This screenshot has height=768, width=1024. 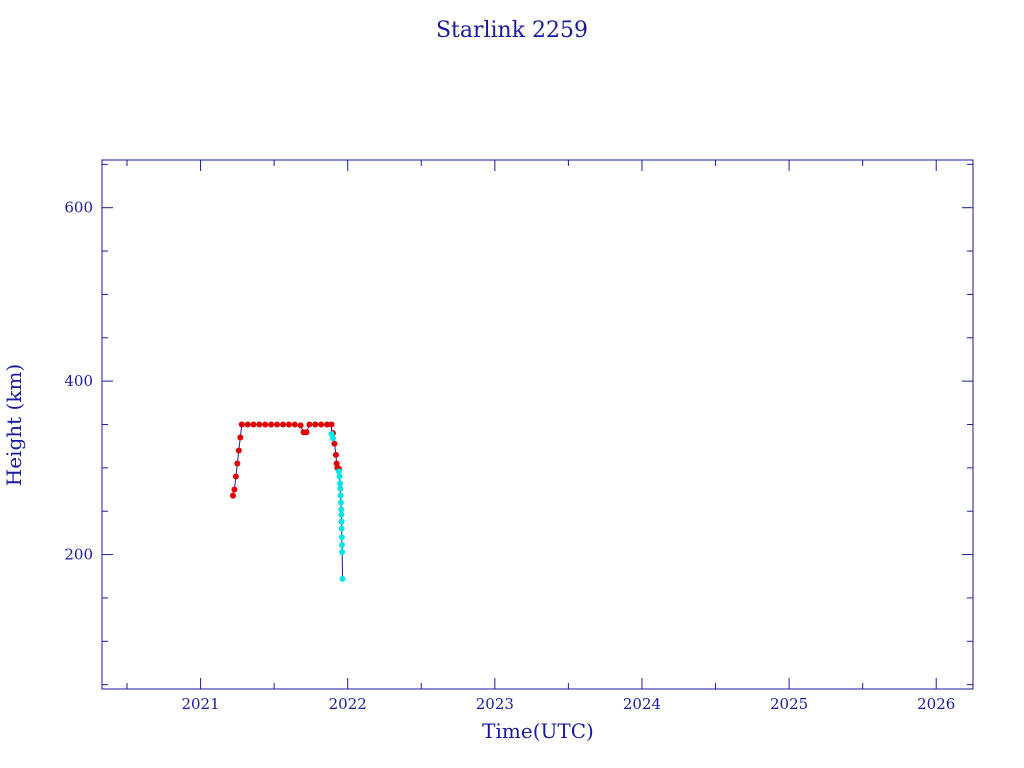 What do you see at coordinates (78, 208) in the screenshot?
I see `y-tick-label: 600` at bounding box center [78, 208].